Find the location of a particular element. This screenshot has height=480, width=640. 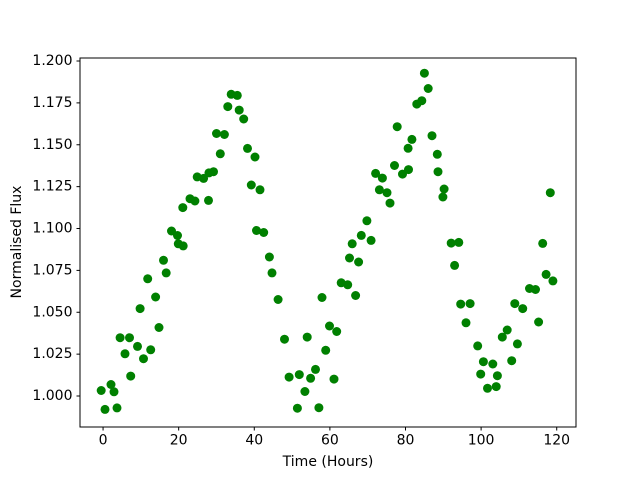

x-tick-label: 80 is located at coordinates (406, 441).